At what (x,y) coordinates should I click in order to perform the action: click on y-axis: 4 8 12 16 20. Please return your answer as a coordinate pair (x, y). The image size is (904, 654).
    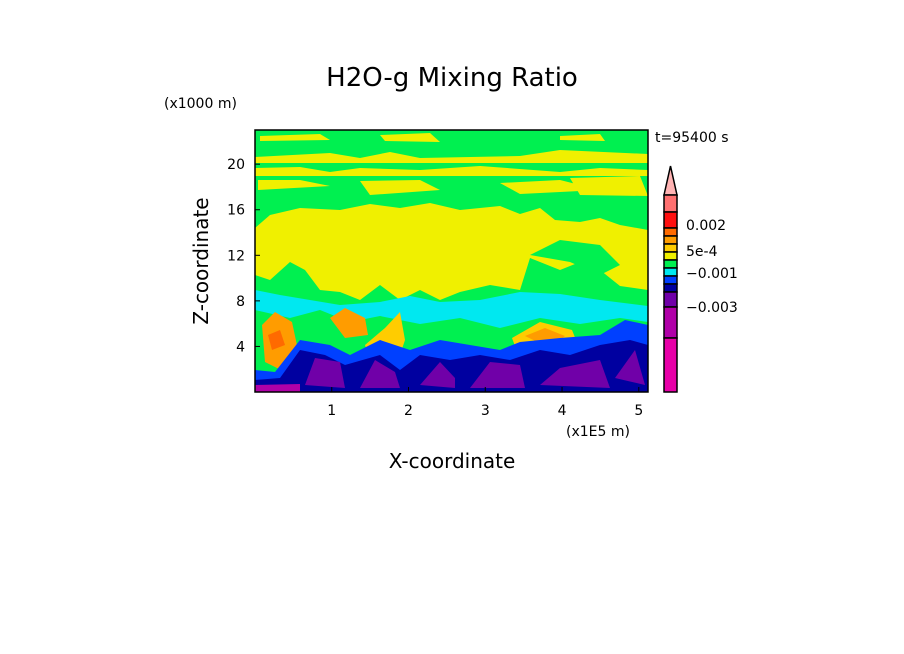
    Looking at the image, I should click on (243, 256).